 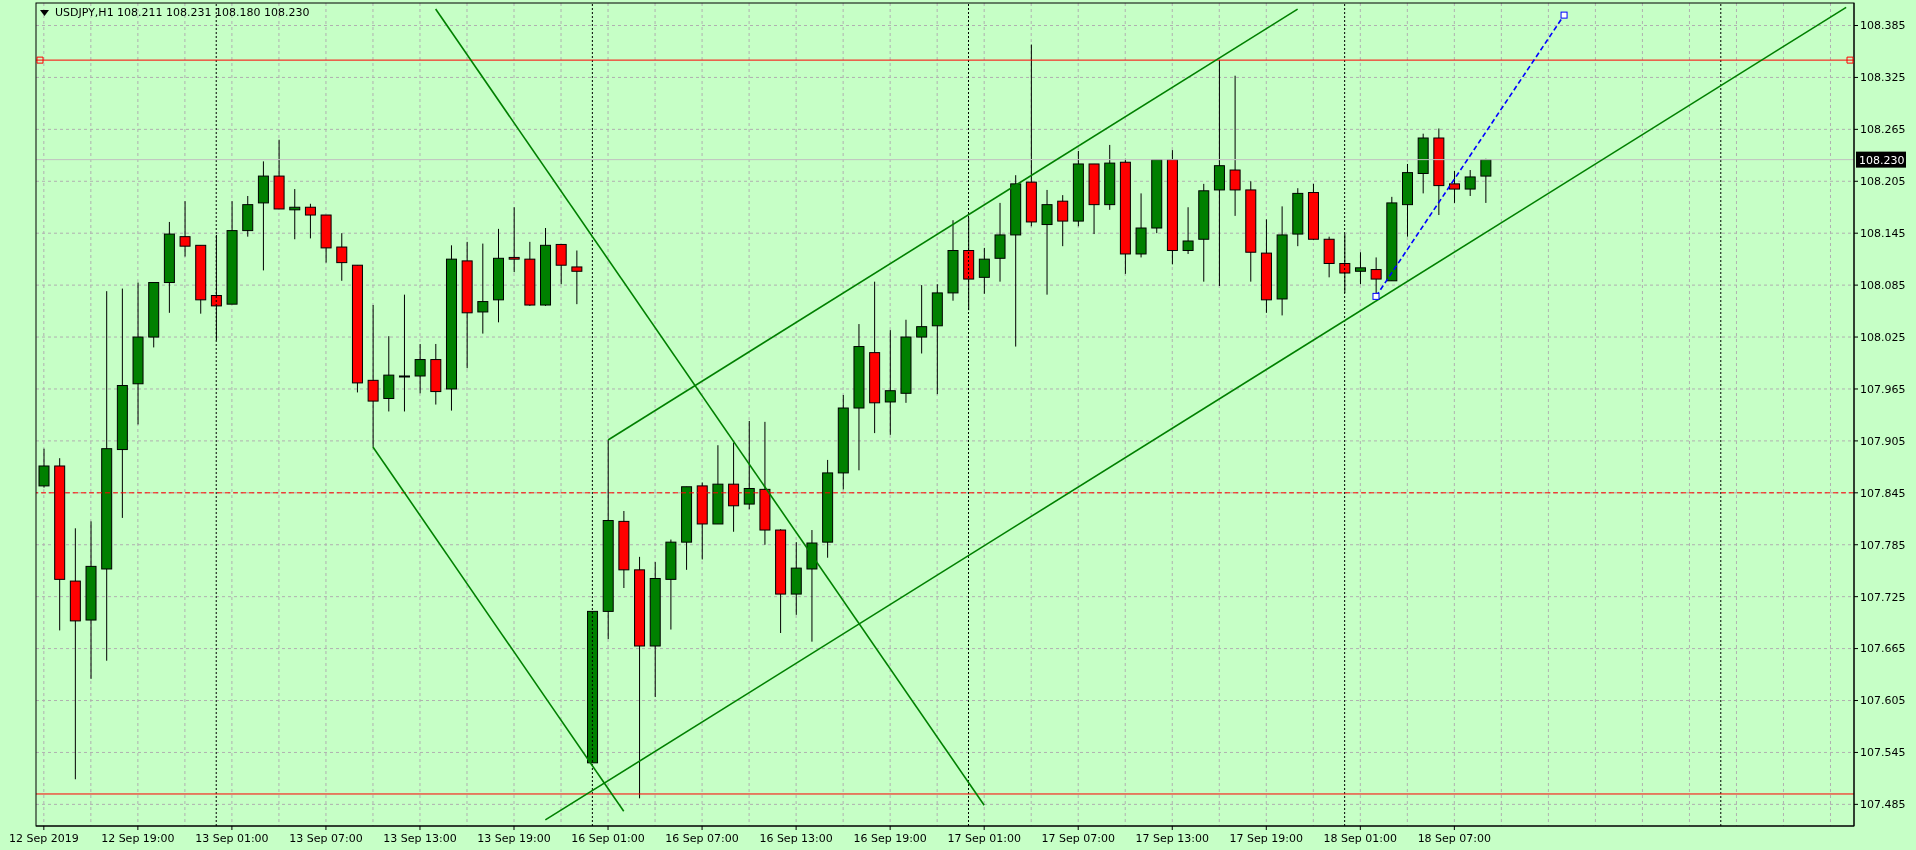 What do you see at coordinates (1883, 26) in the screenshot?
I see `y-tick-label: 108.385` at bounding box center [1883, 26].